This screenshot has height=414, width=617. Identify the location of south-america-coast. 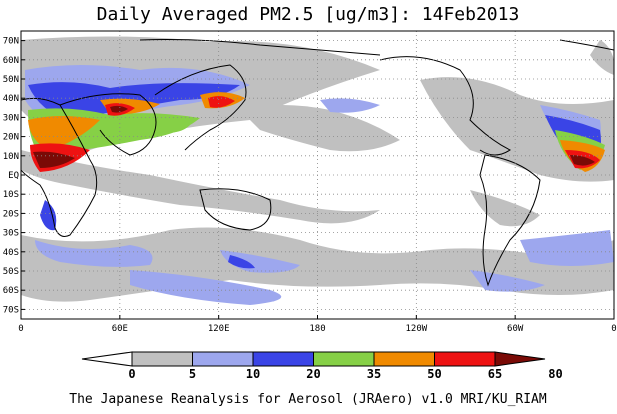
(510, 220).